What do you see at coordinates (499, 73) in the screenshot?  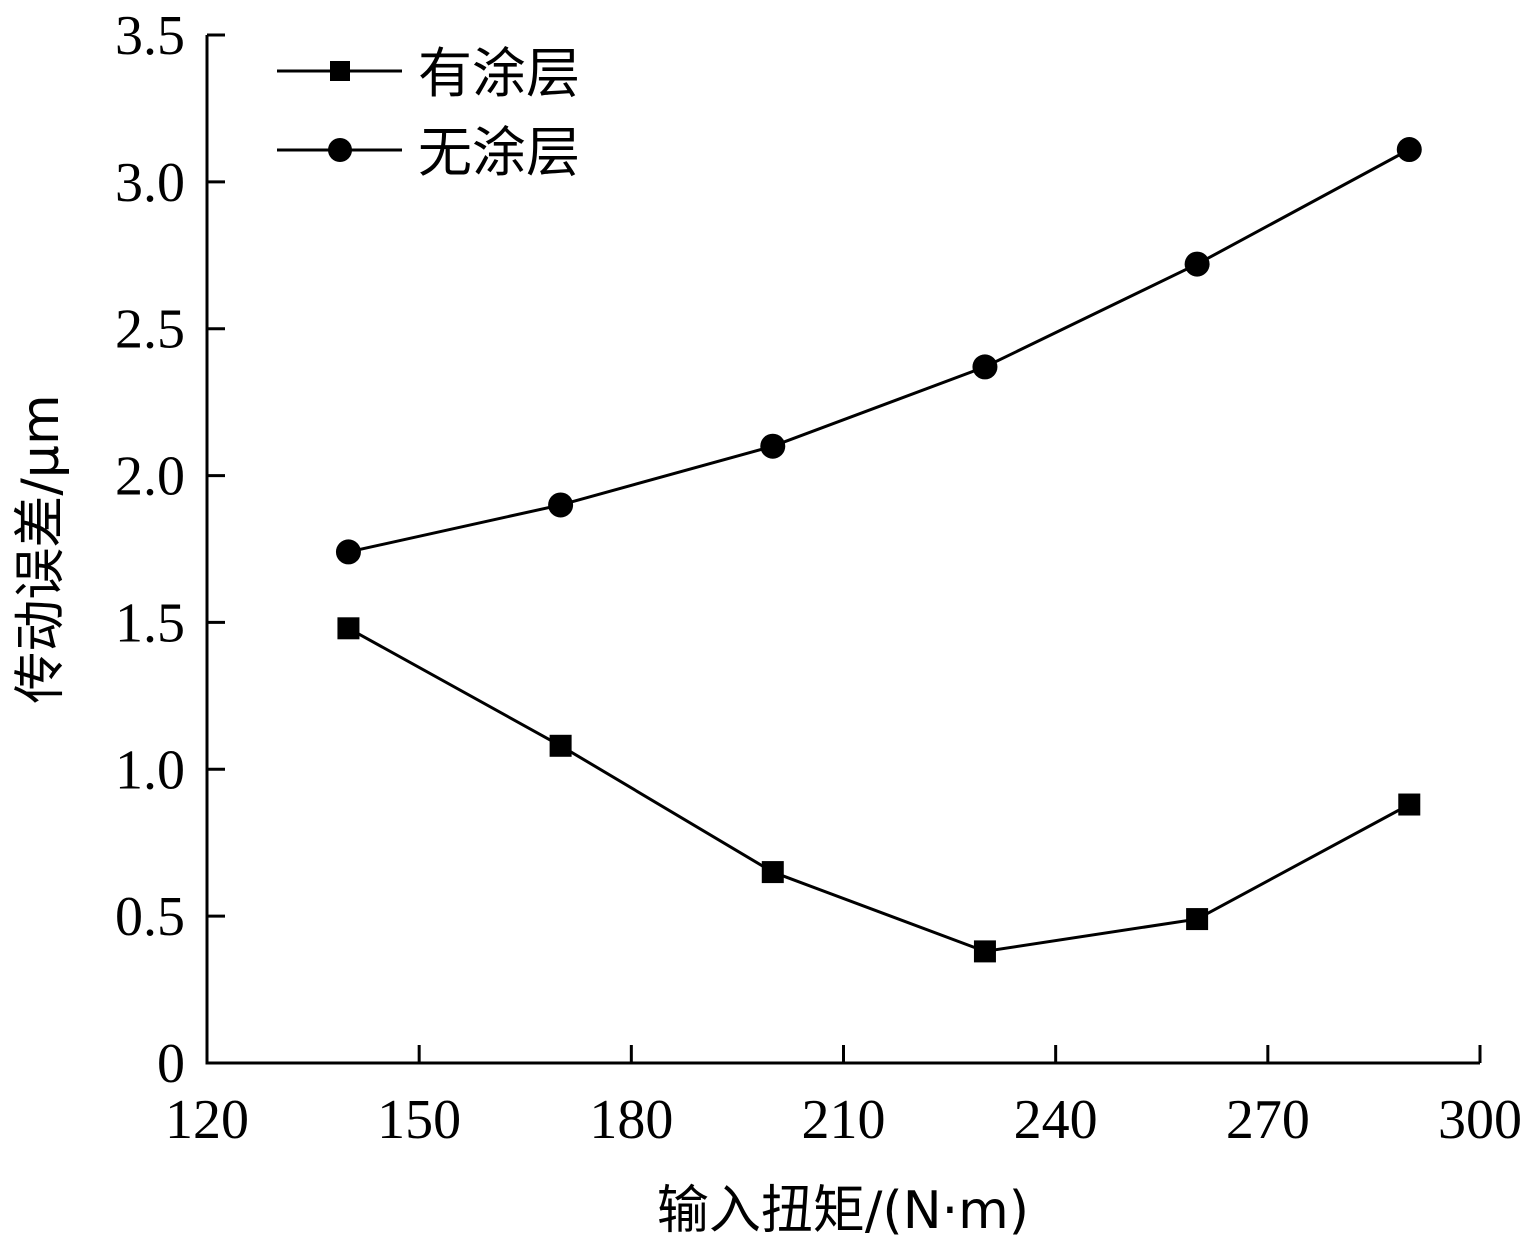 I see `legend-label-coated: 有涂层` at bounding box center [499, 73].